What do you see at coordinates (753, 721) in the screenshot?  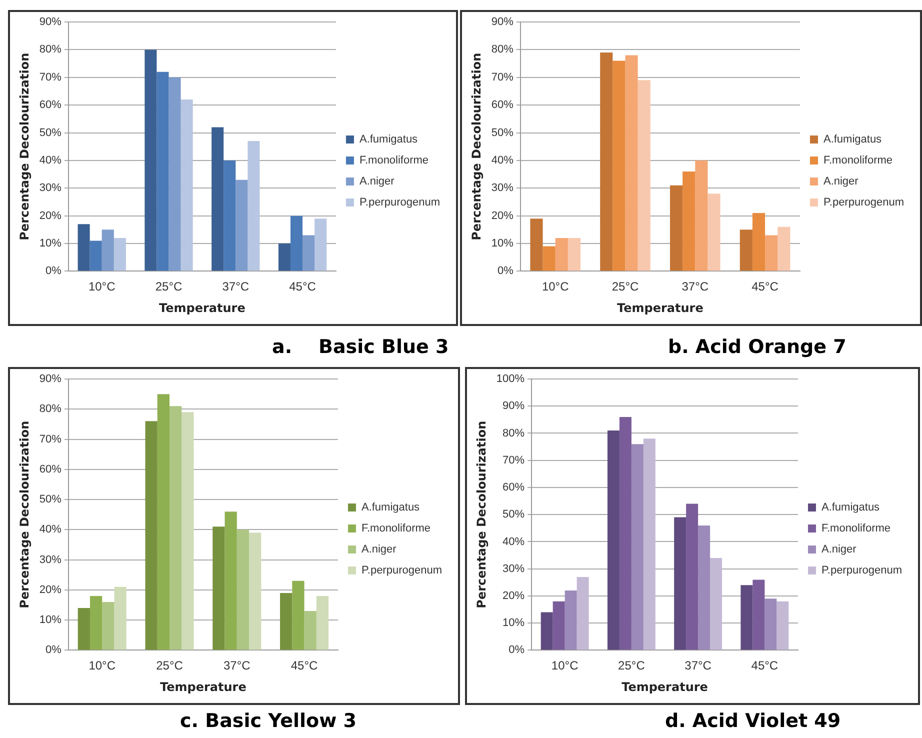 I see `text: d. Acid Violet 49` at bounding box center [753, 721].